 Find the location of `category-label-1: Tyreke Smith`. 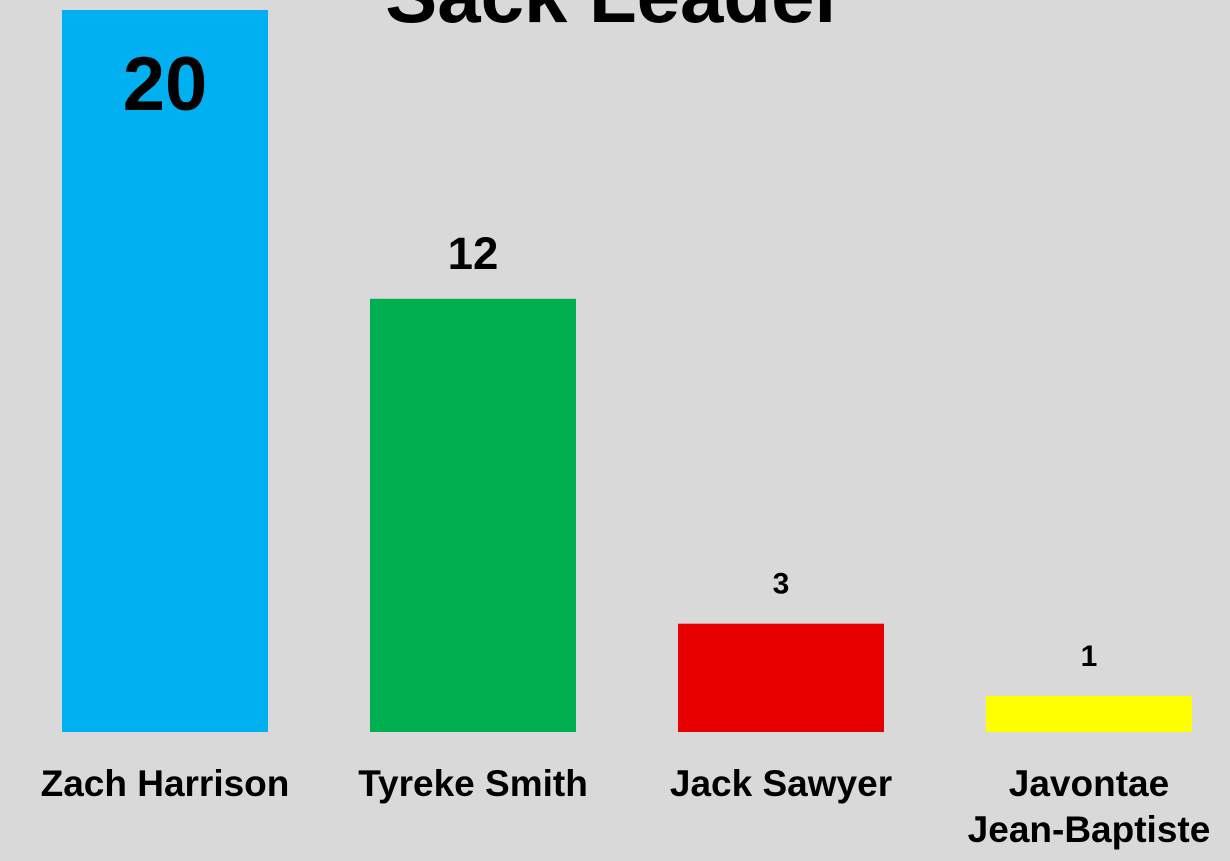

category-label-1: Tyreke Smith is located at coordinates (473, 783).